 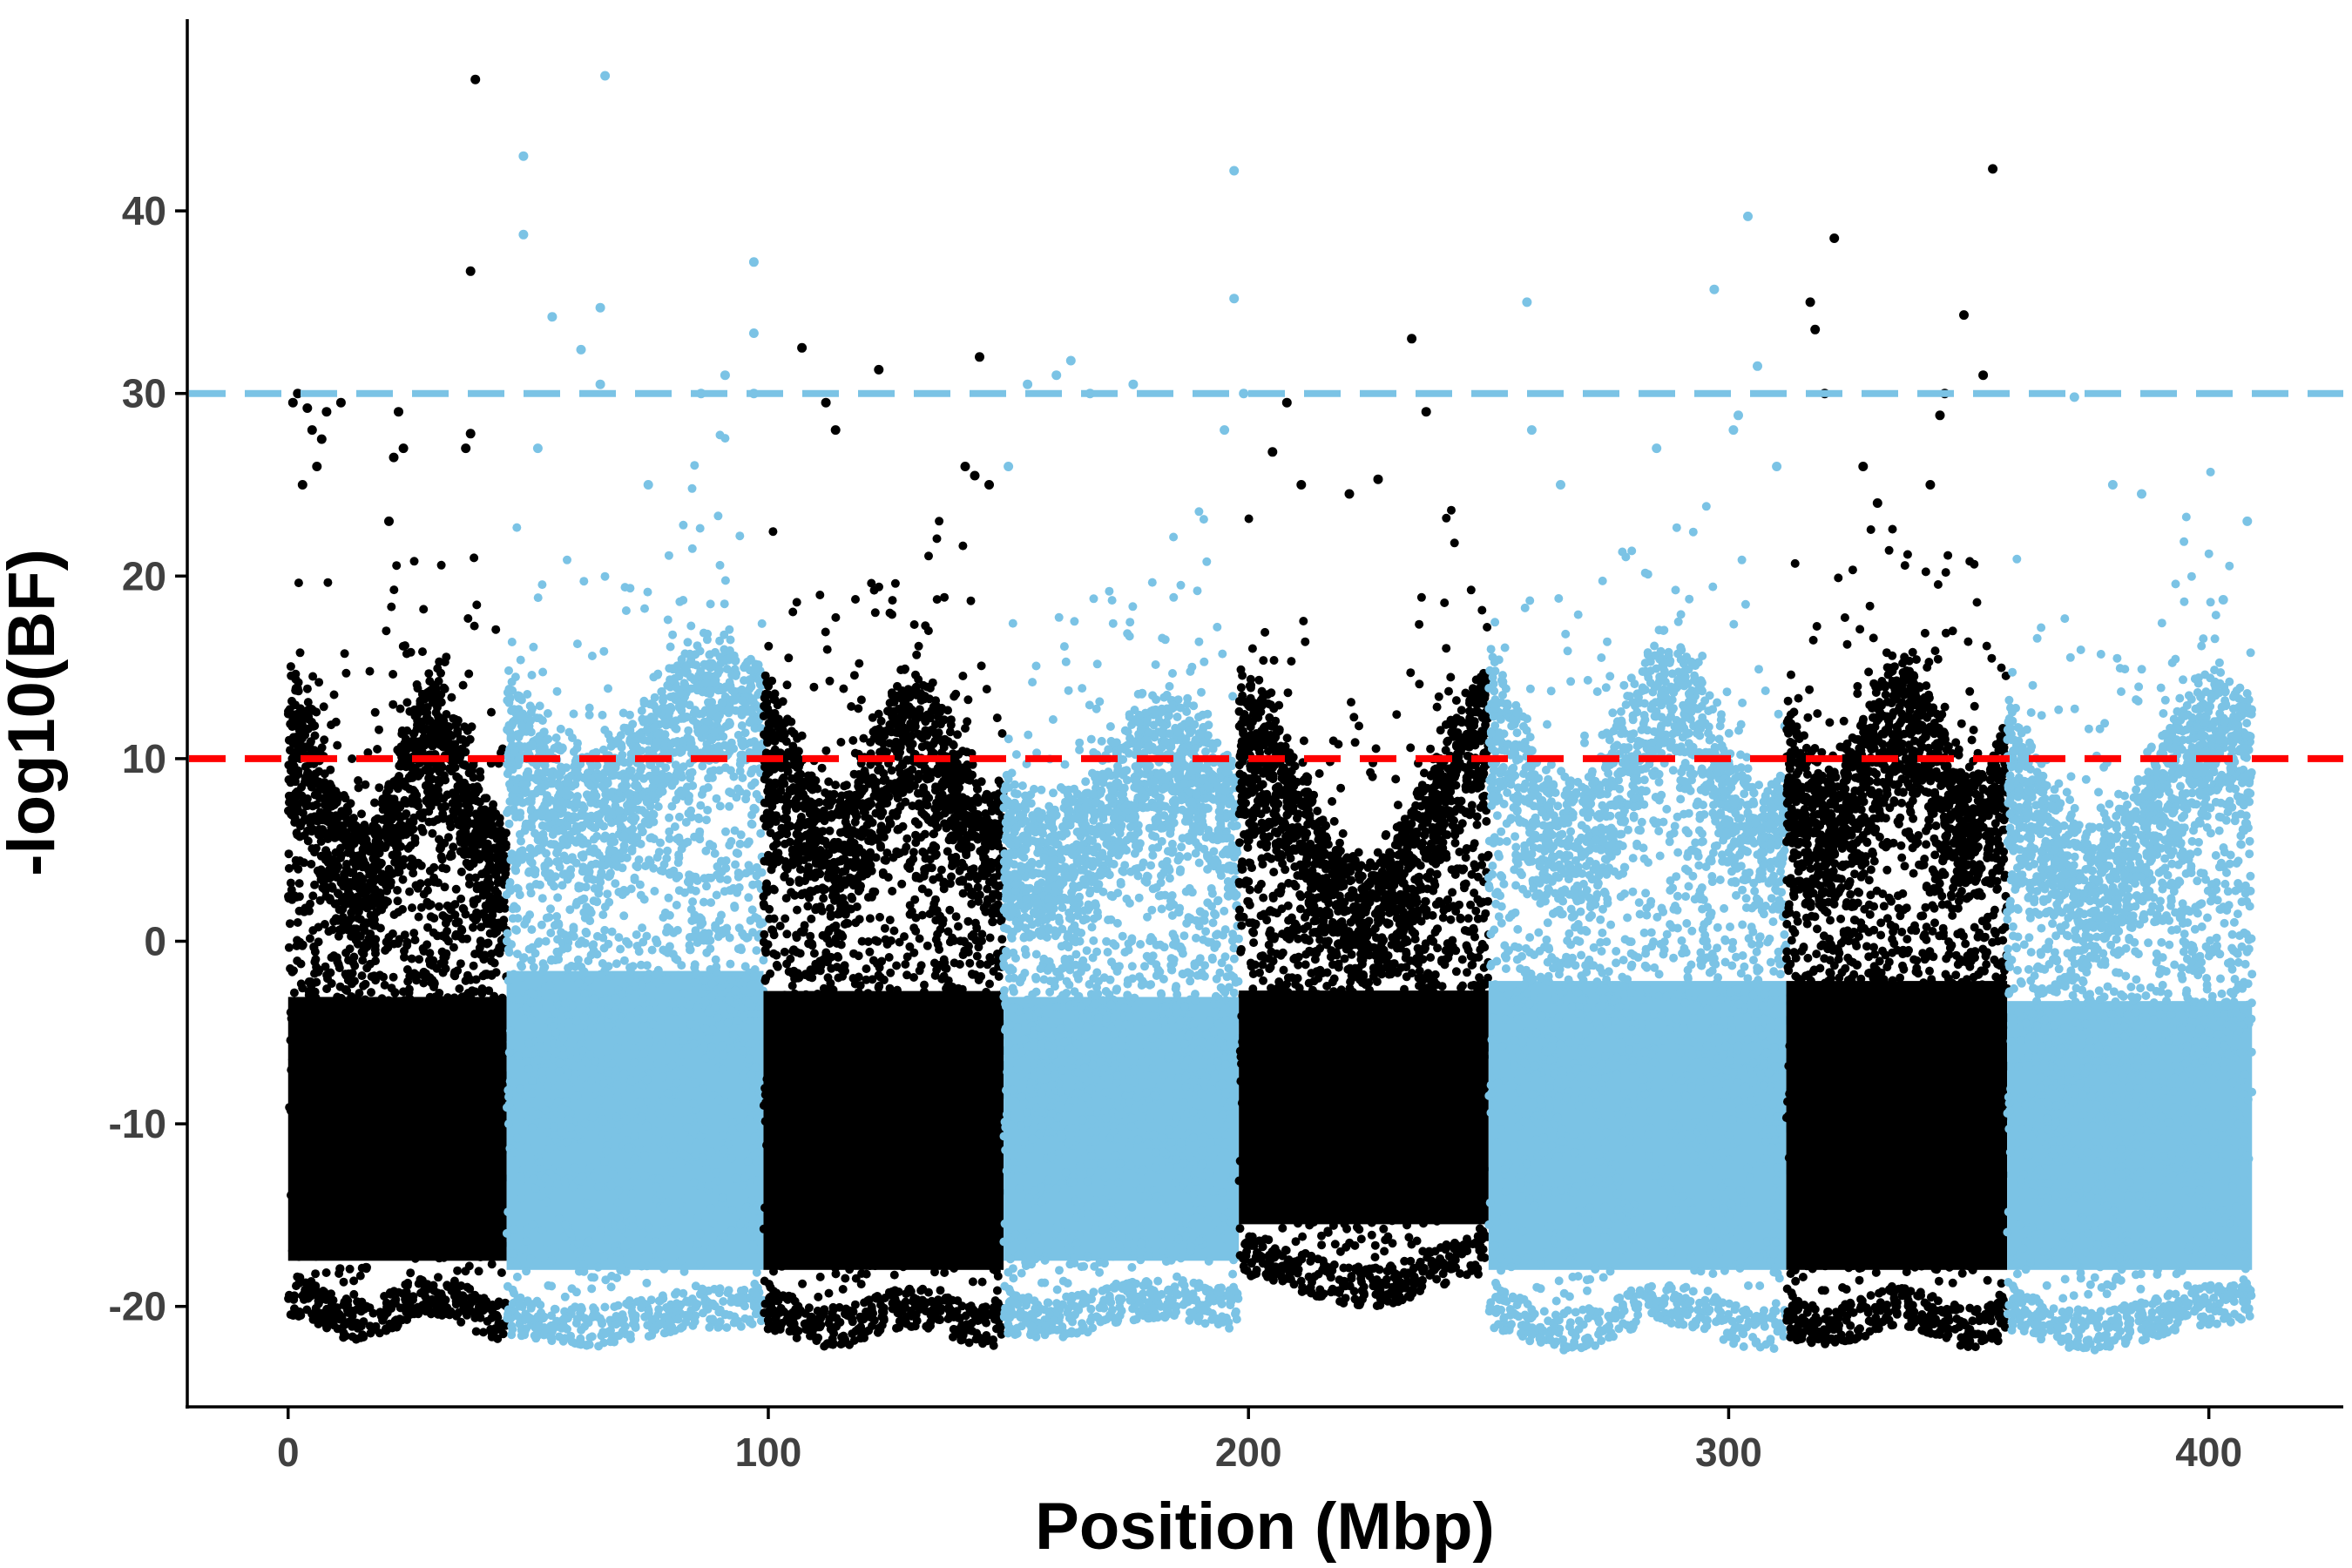 What do you see at coordinates (768, 1452) in the screenshot?
I see `x-tick-label: 100` at bounding box center [768, 1452].